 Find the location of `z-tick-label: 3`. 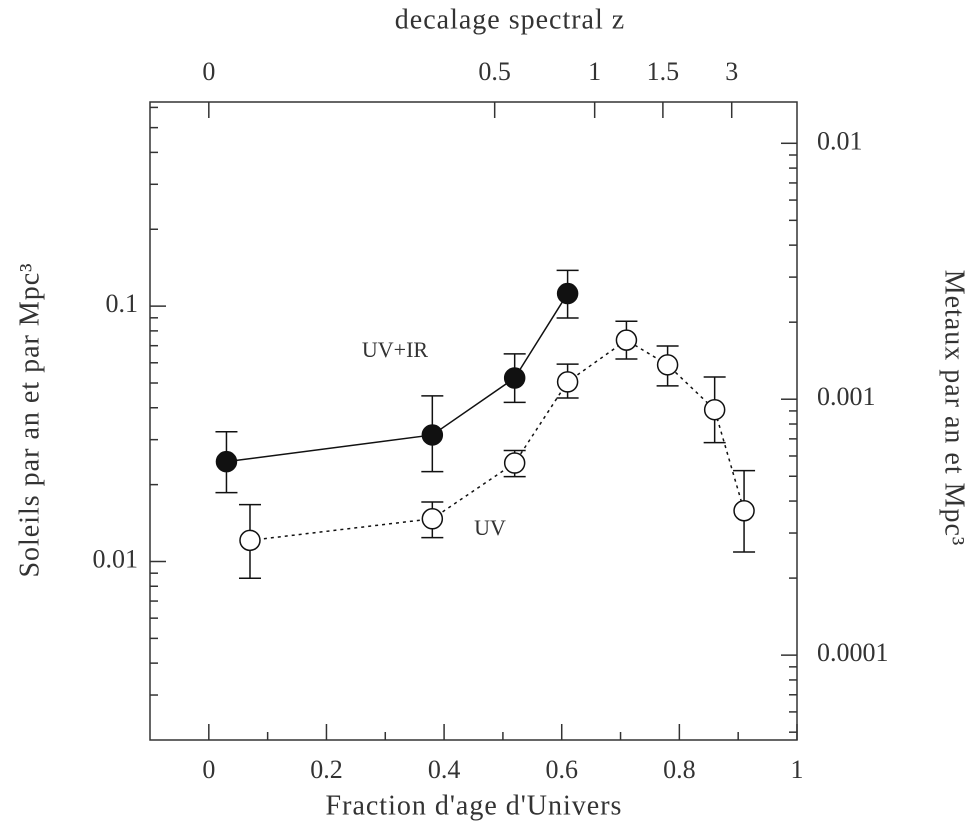

z-tick-label: 3 is located at coordinates (731, 71).